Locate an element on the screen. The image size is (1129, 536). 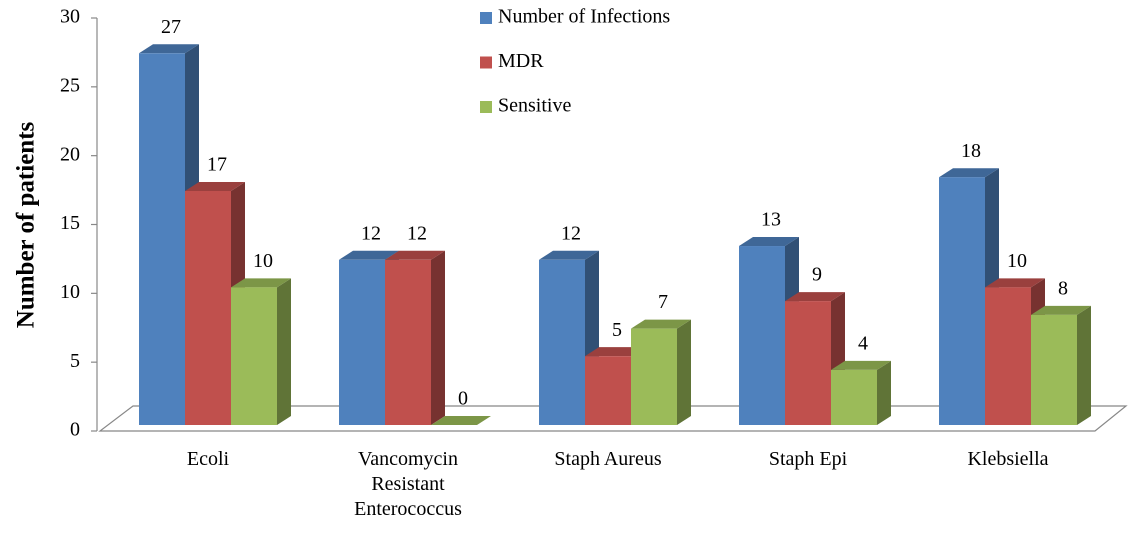
legend-label: Sensitive is located at coordinates (534, 106).